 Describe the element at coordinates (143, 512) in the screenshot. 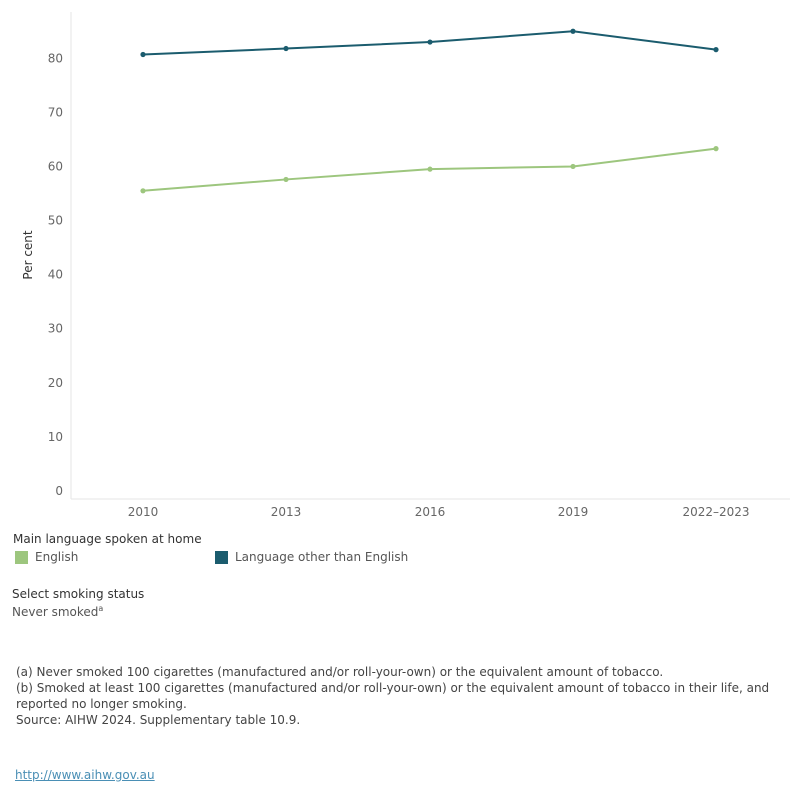

I see `x-tick-label: 2010` at that location.